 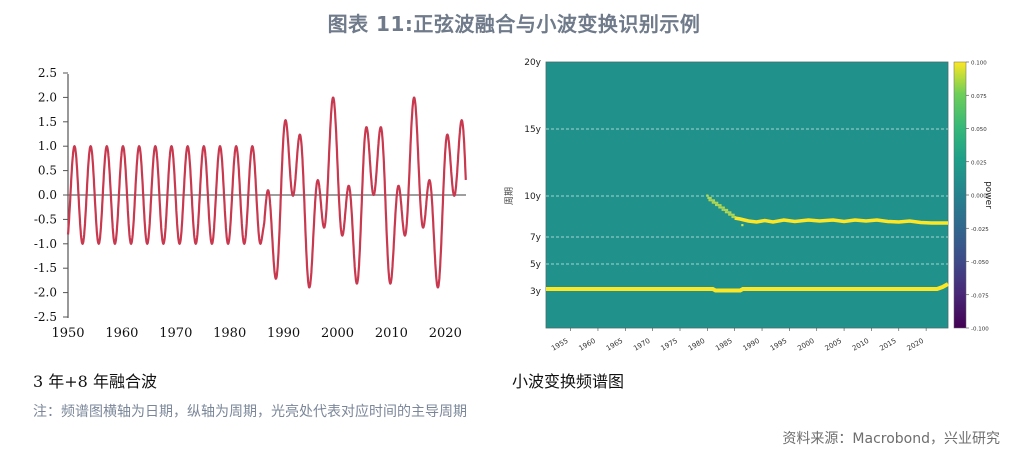 I want to click on y-tick-label: 1.5, so click(x=47, y=122).